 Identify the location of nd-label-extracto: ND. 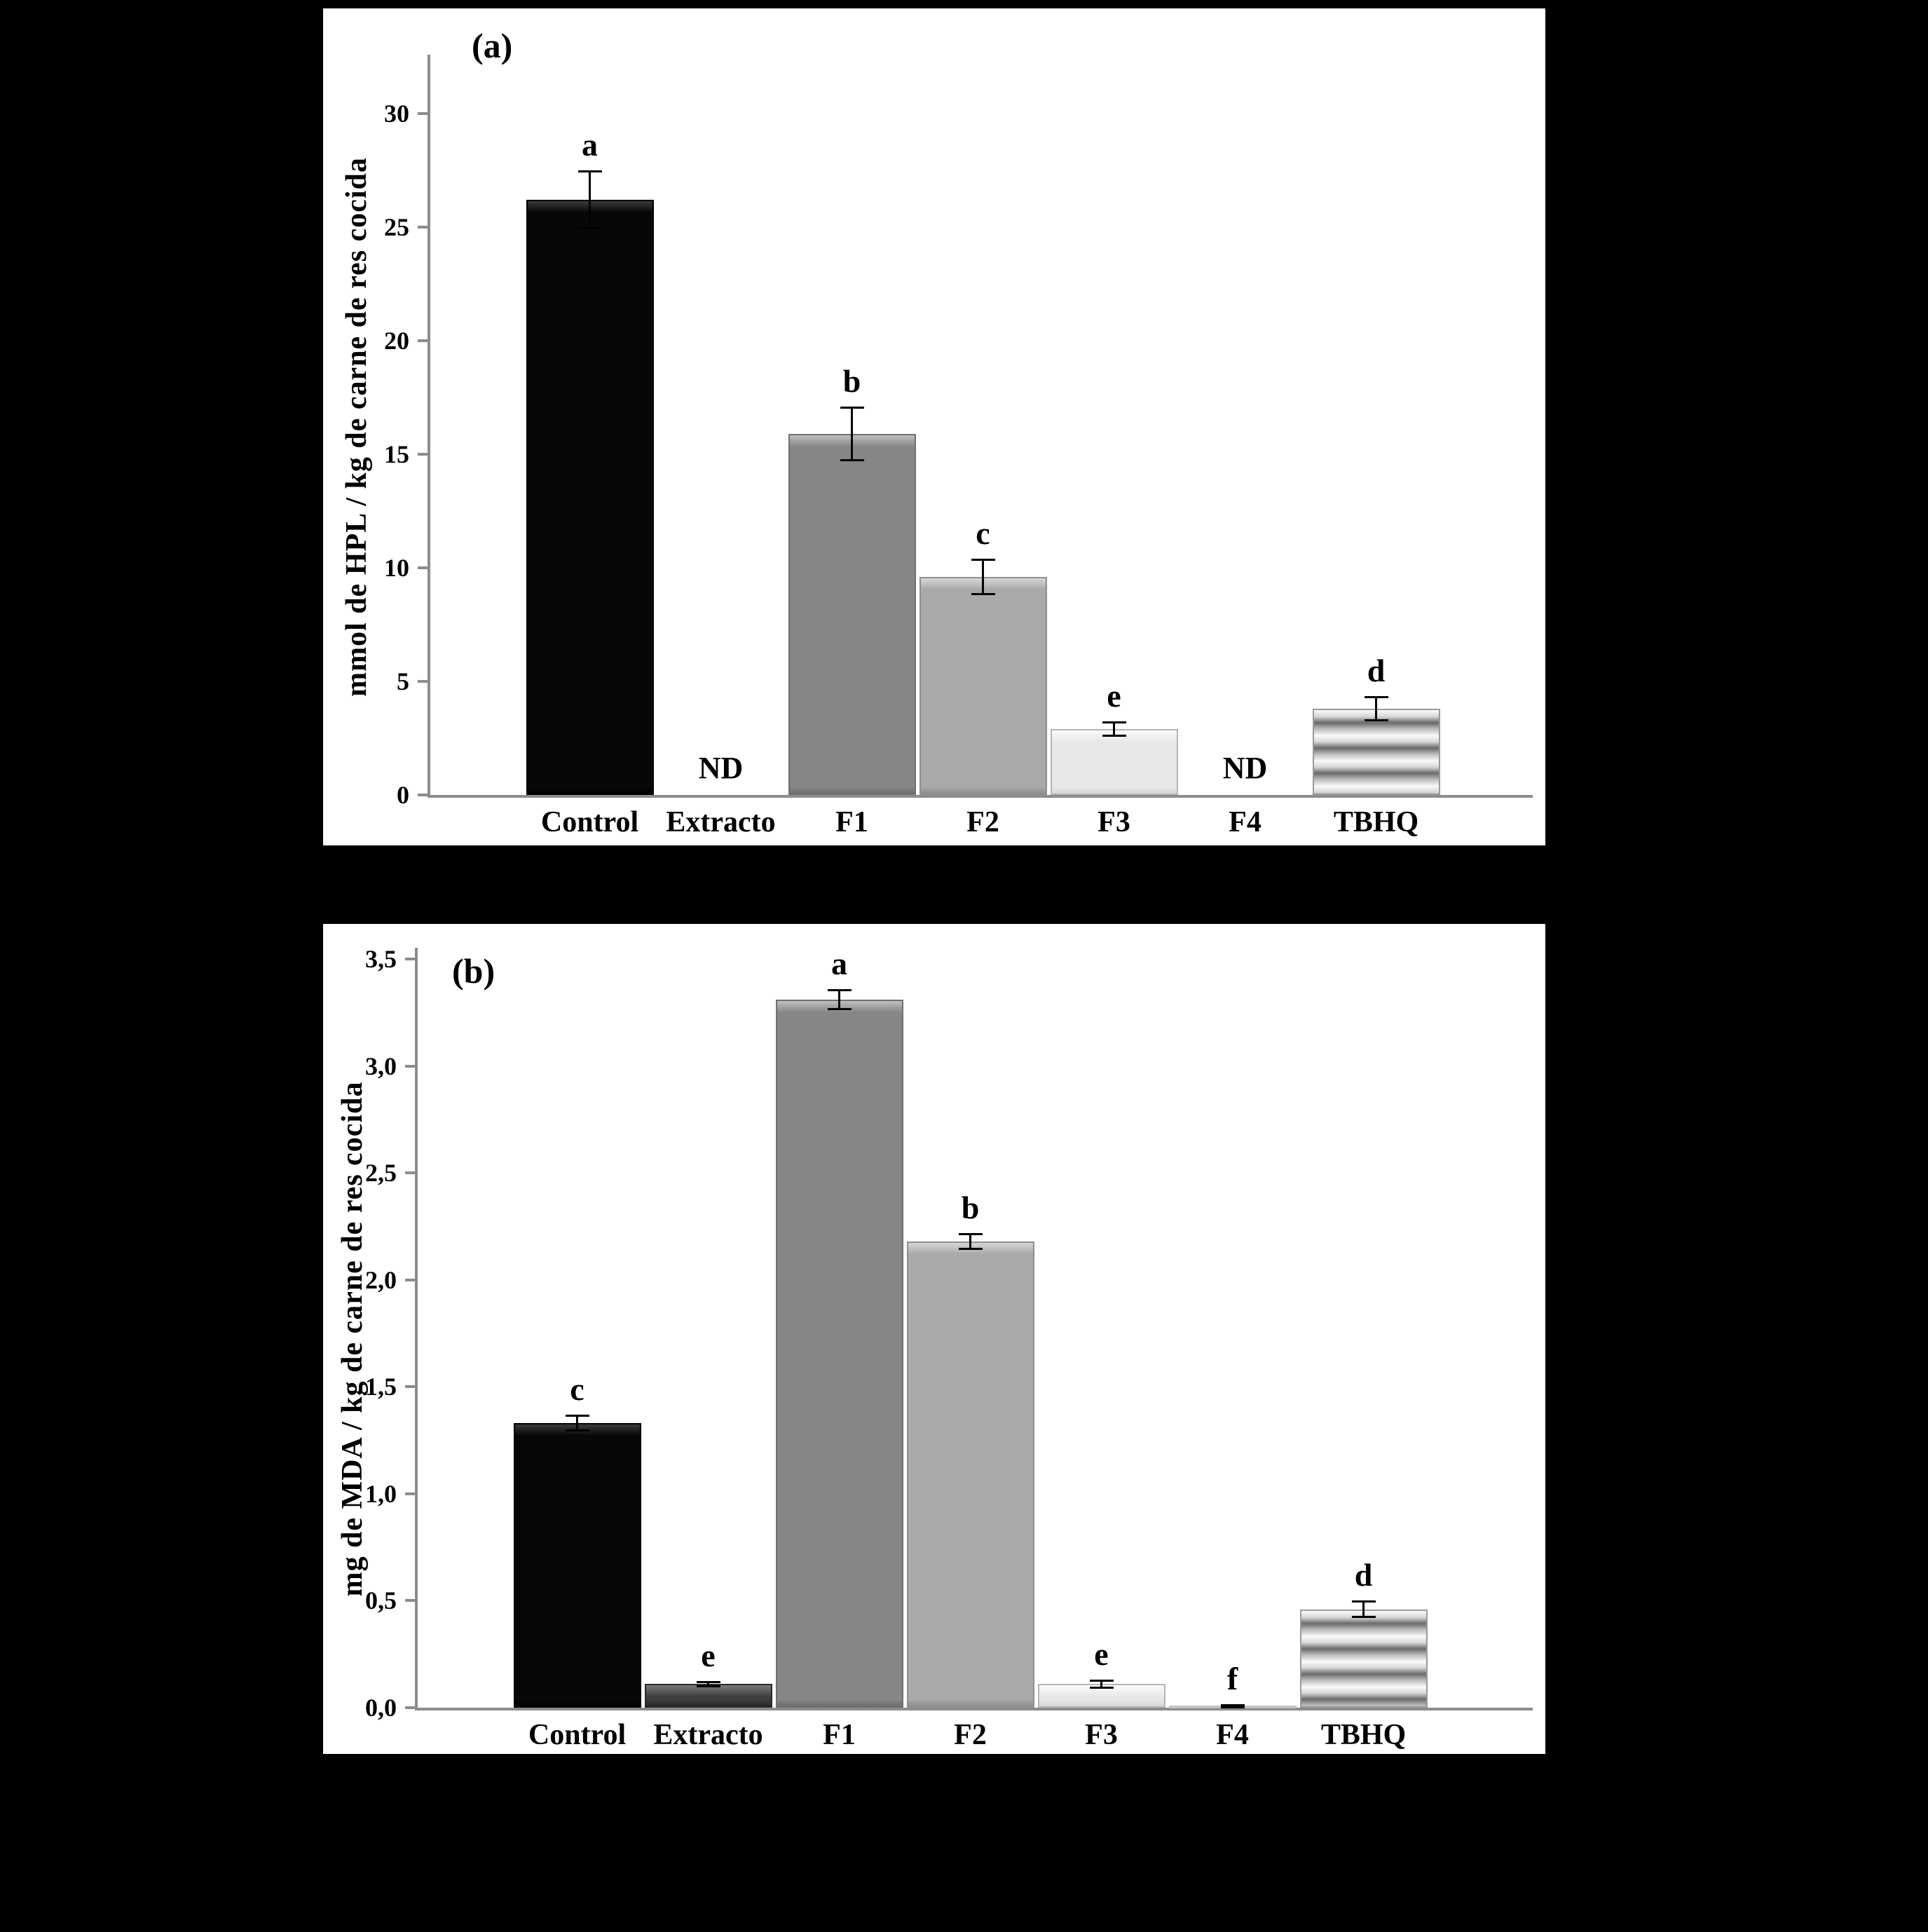
(721, 768).